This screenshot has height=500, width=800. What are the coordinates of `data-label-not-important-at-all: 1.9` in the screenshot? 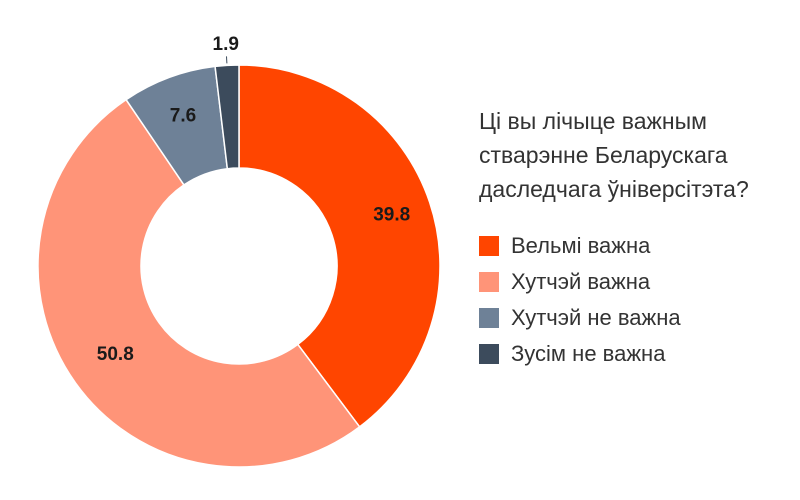 It's located at (226, 44).